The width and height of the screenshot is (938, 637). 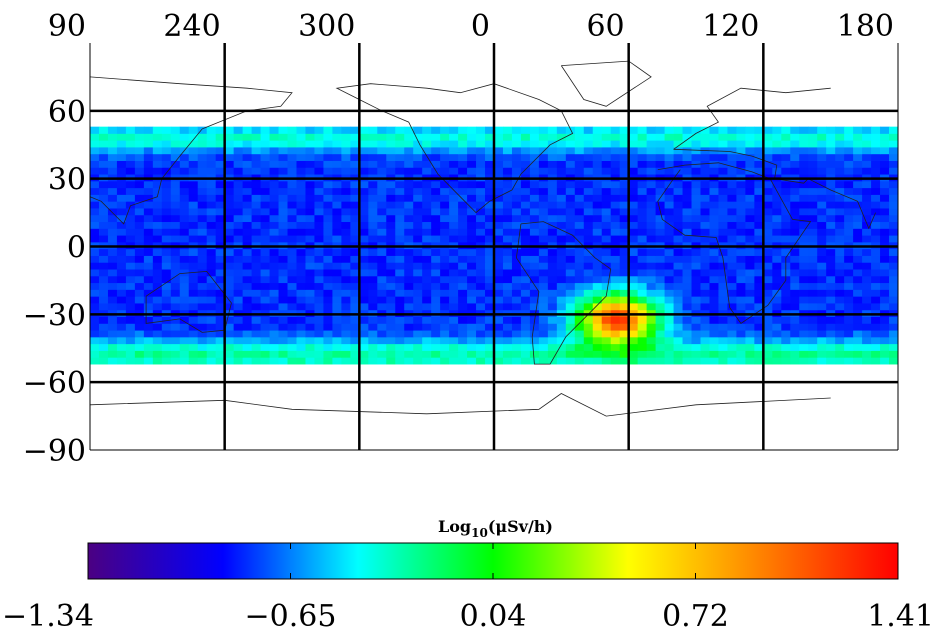 I want to click on coastline, so click(x=774, y=189).